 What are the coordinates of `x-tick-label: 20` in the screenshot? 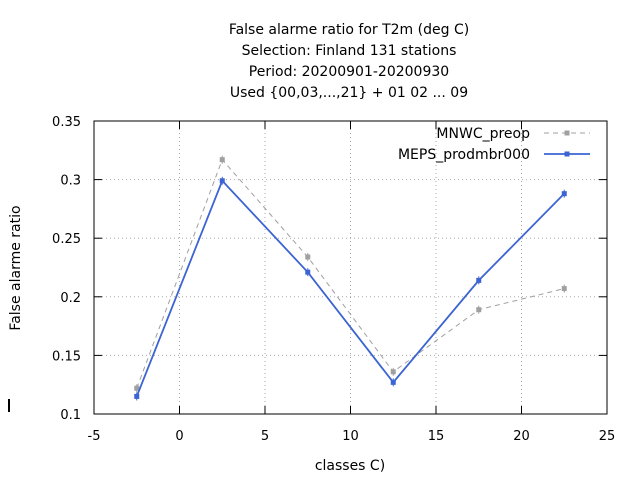 It's located at (521, 436).